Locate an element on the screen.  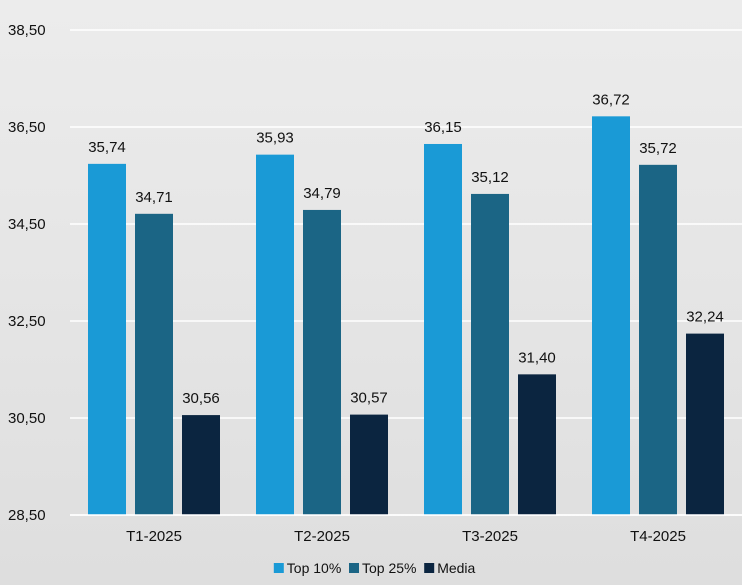
data-label: 35,12 is located at coordinates (490, 177).